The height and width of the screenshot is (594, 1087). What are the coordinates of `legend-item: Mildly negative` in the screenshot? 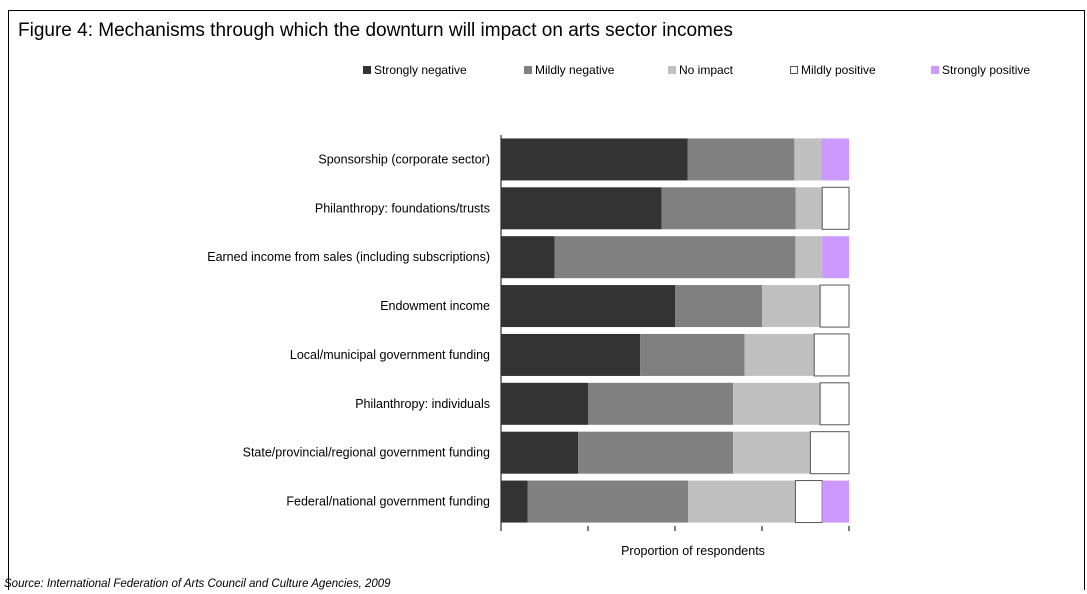 It's located at (569, 70).